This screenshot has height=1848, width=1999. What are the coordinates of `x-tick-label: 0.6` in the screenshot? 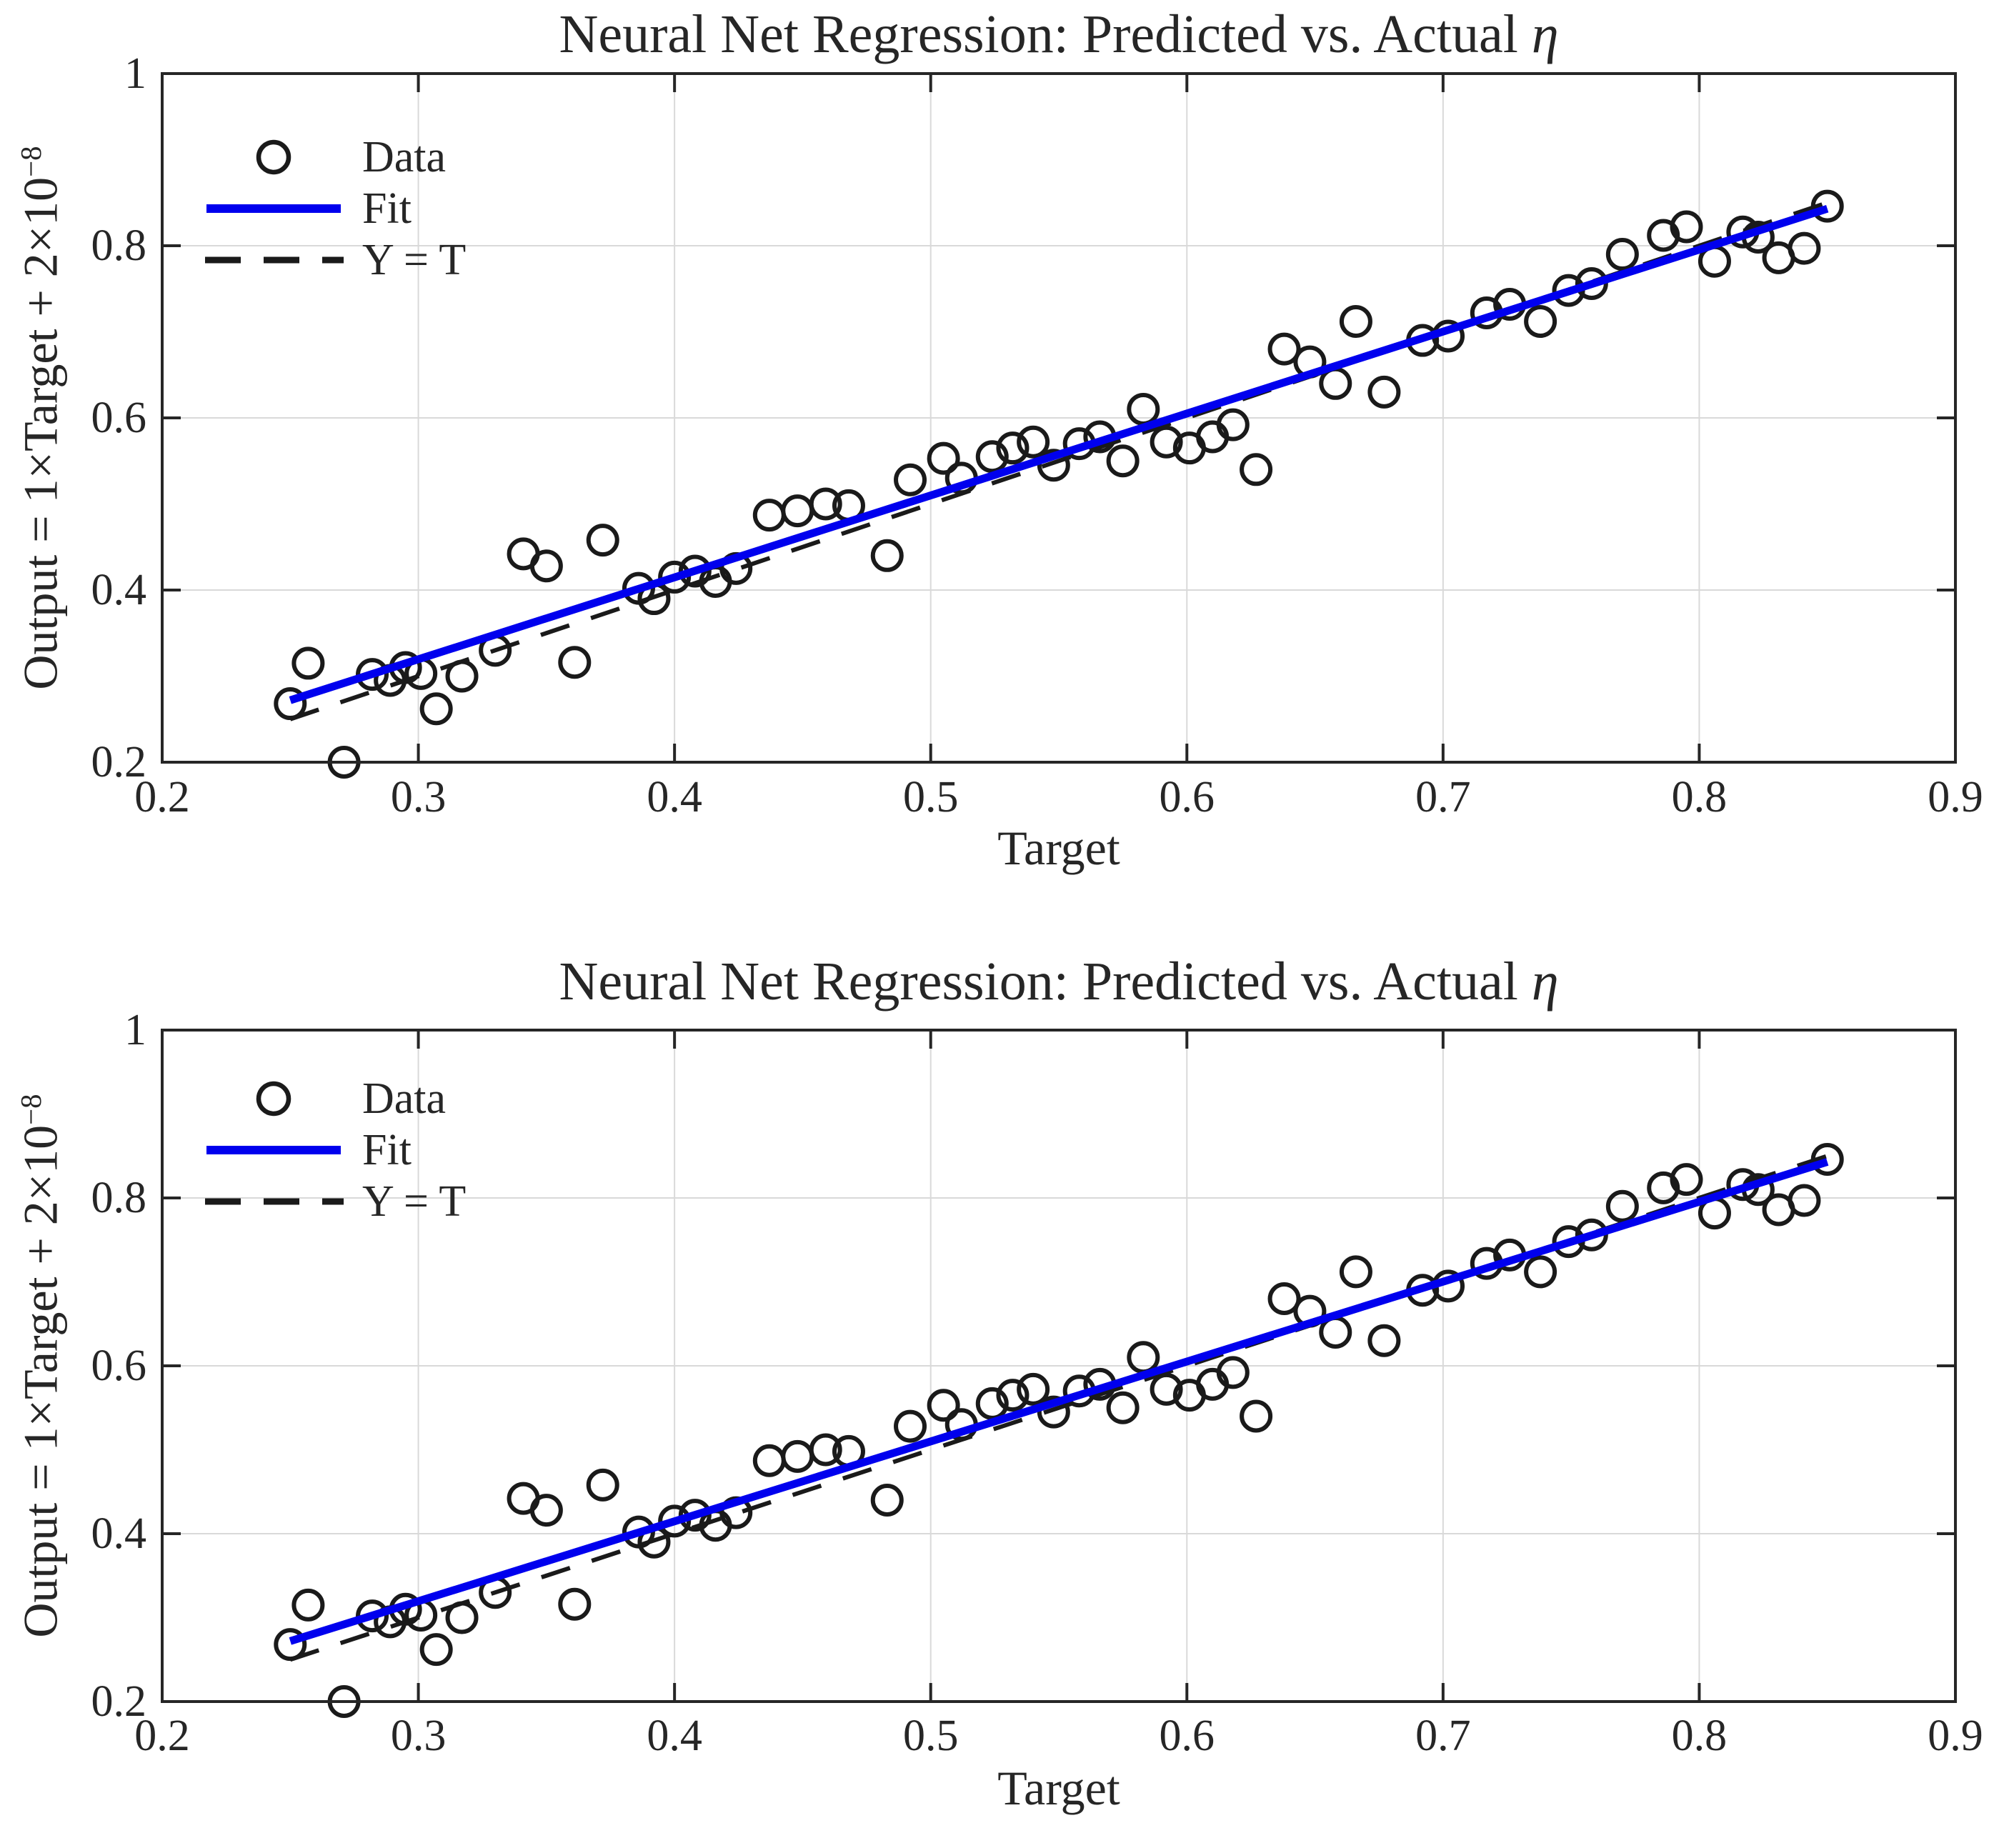 It's located at (1187, 1736).